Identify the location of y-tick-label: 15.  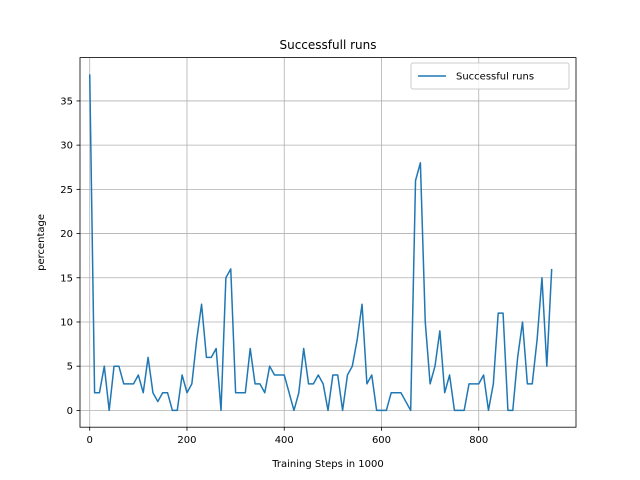
(66, 278).